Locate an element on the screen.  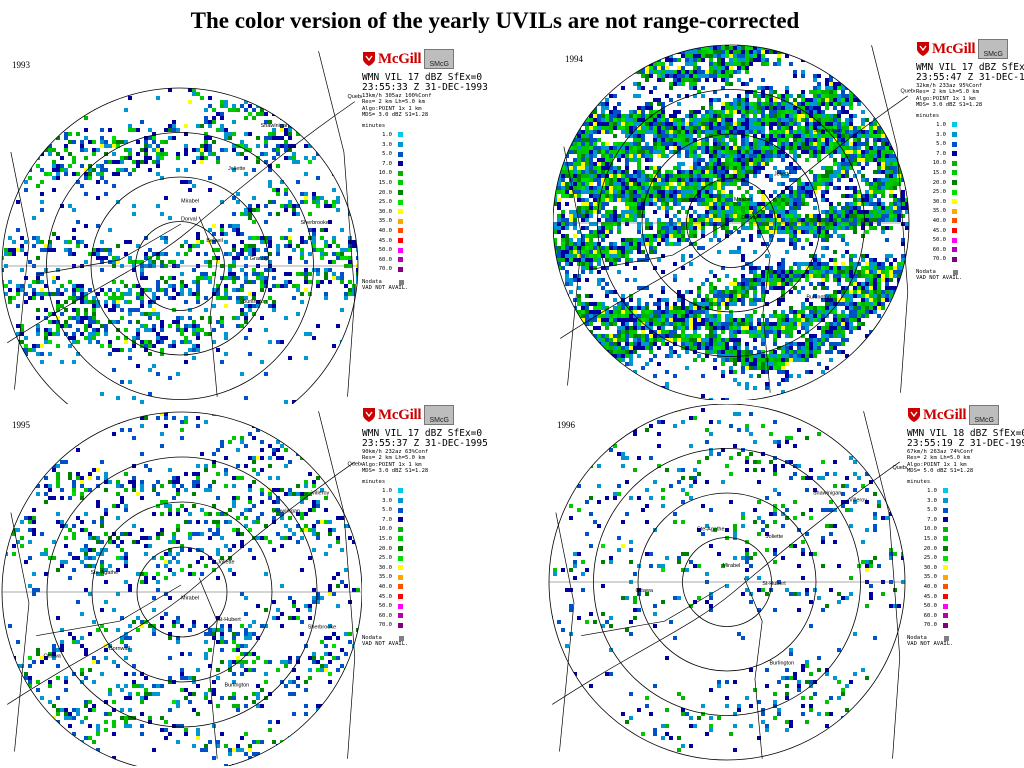
vad-status: VAD NOT AVAIL. is located at coordinates (385, 644).